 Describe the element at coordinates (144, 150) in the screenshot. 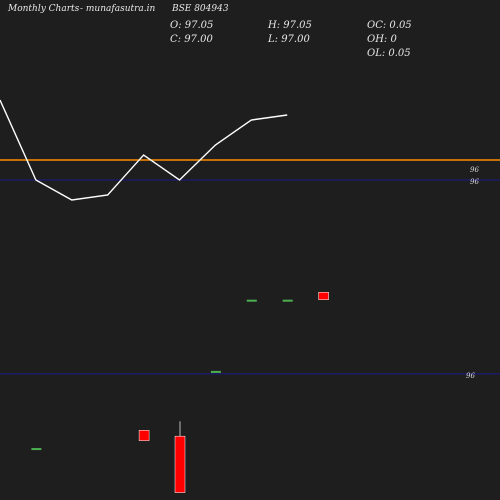

I see `price-line` at that location.